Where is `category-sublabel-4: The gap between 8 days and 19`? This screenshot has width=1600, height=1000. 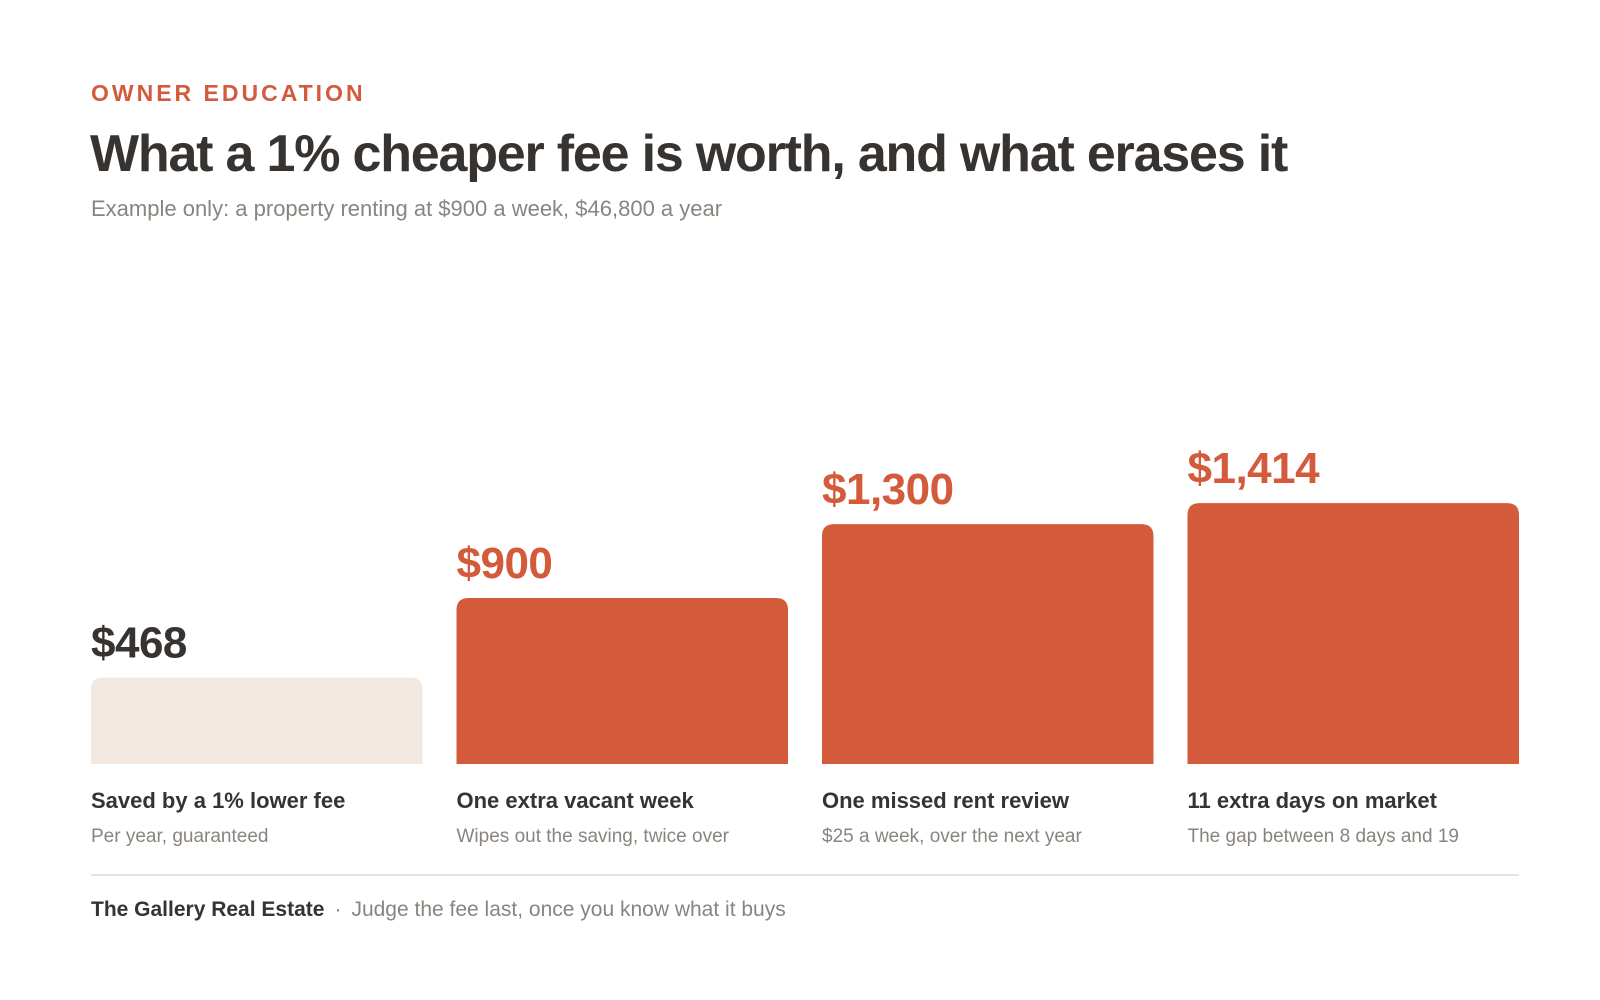
category-sublabel-4: The gap between 8 days and 19 is located at coordinates (1323, 836).